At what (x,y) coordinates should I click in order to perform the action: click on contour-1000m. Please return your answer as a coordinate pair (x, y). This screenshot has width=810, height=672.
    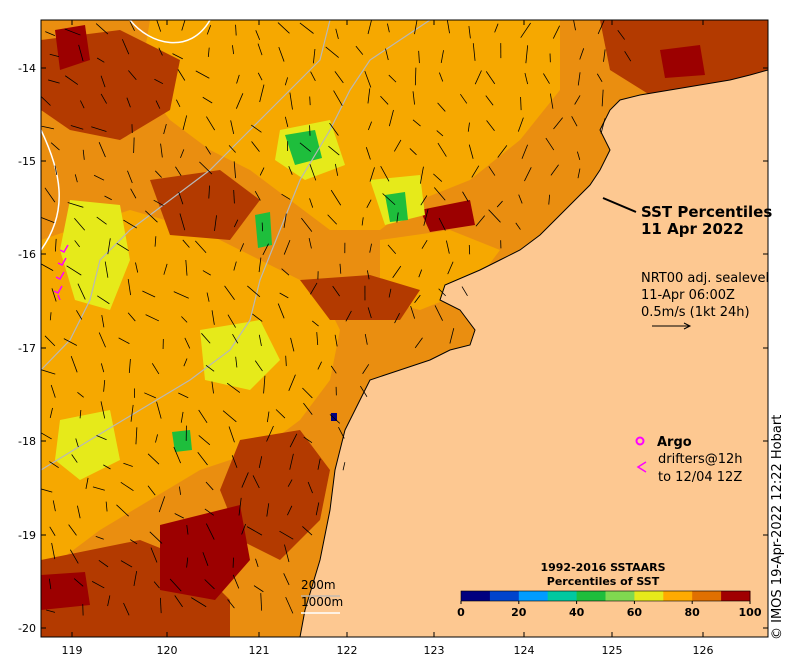
    Looking at the image, I should click on (50, 190).